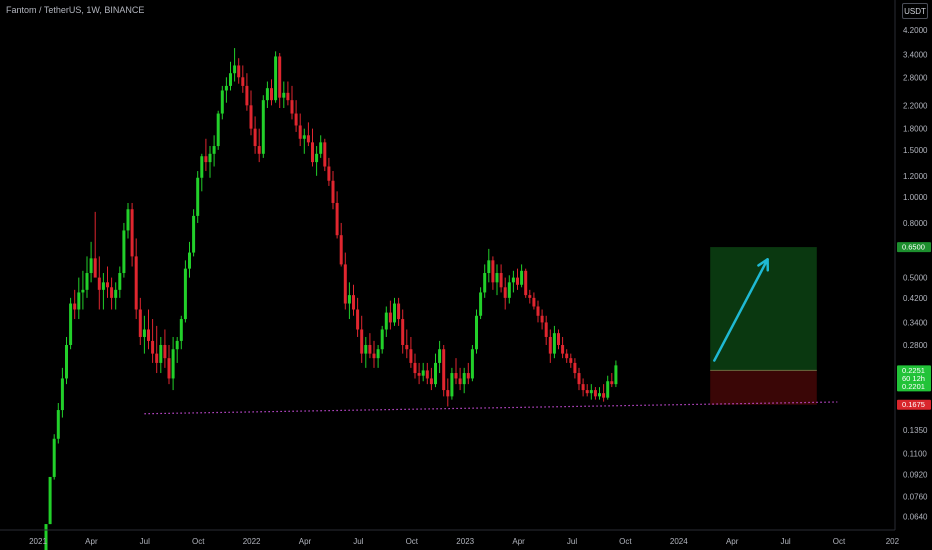  Describe the element at coordinates (915, 278) in the screenshot. I see `y-tick-label: 0.5000` at that location.